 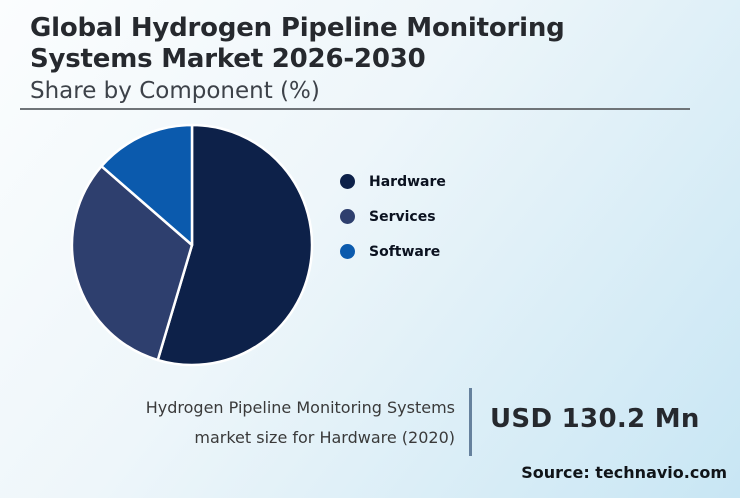 What do you see at coordinates (132, 263) in the screenshot?
I see `pie-slice-services` at bounding box center [132, 263].